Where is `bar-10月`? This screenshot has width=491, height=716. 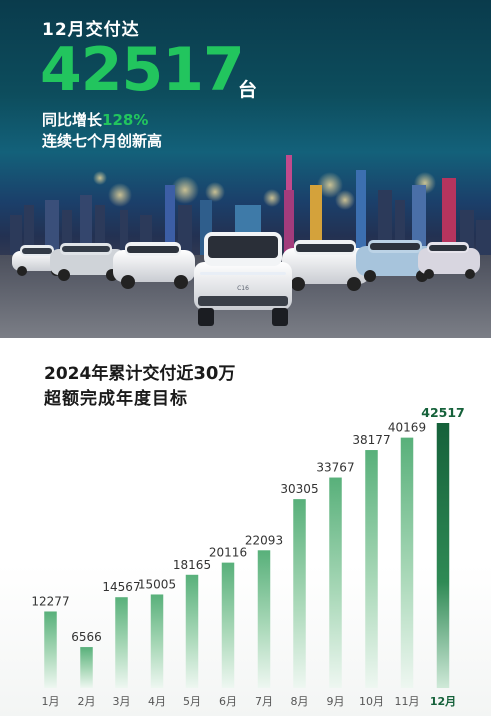
bar-10月 is located at coordinates (371, 569).